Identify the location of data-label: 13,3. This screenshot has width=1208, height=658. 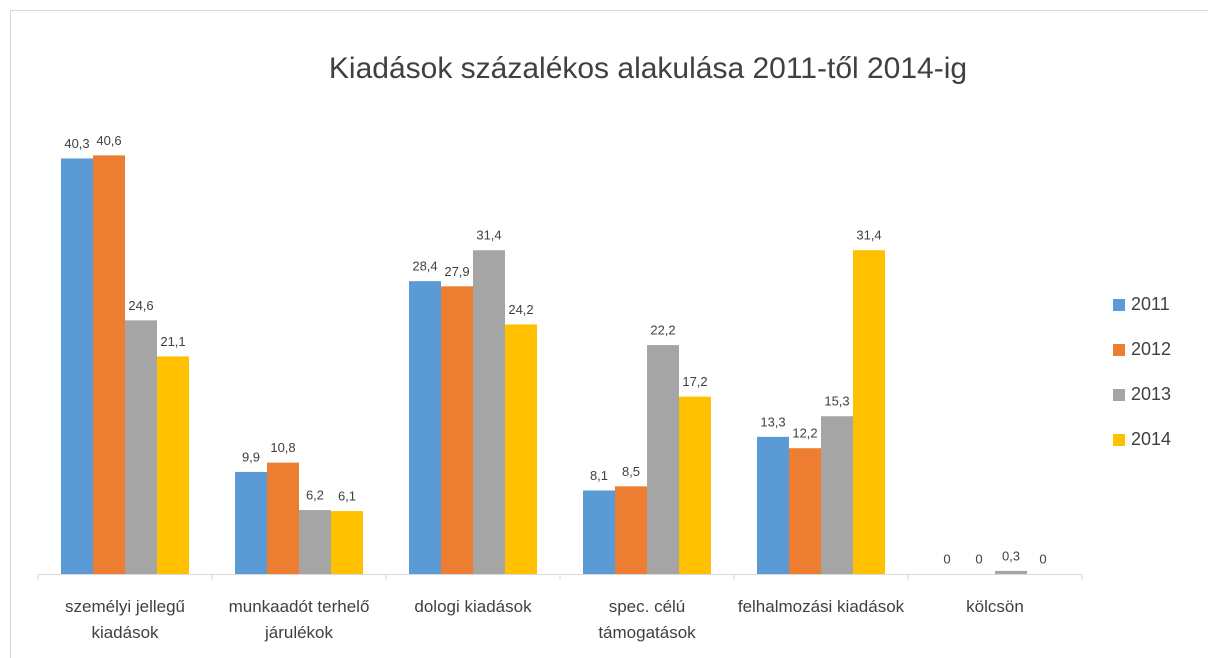
(772, 421).